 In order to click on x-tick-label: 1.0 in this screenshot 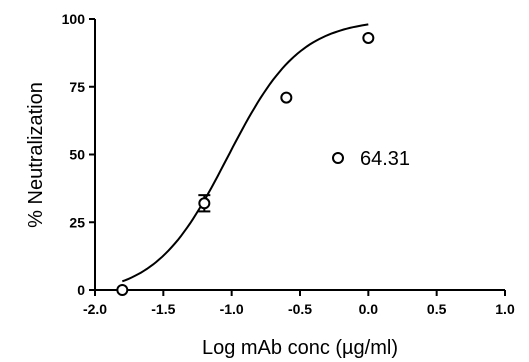, I will do `click(505, 309)`.